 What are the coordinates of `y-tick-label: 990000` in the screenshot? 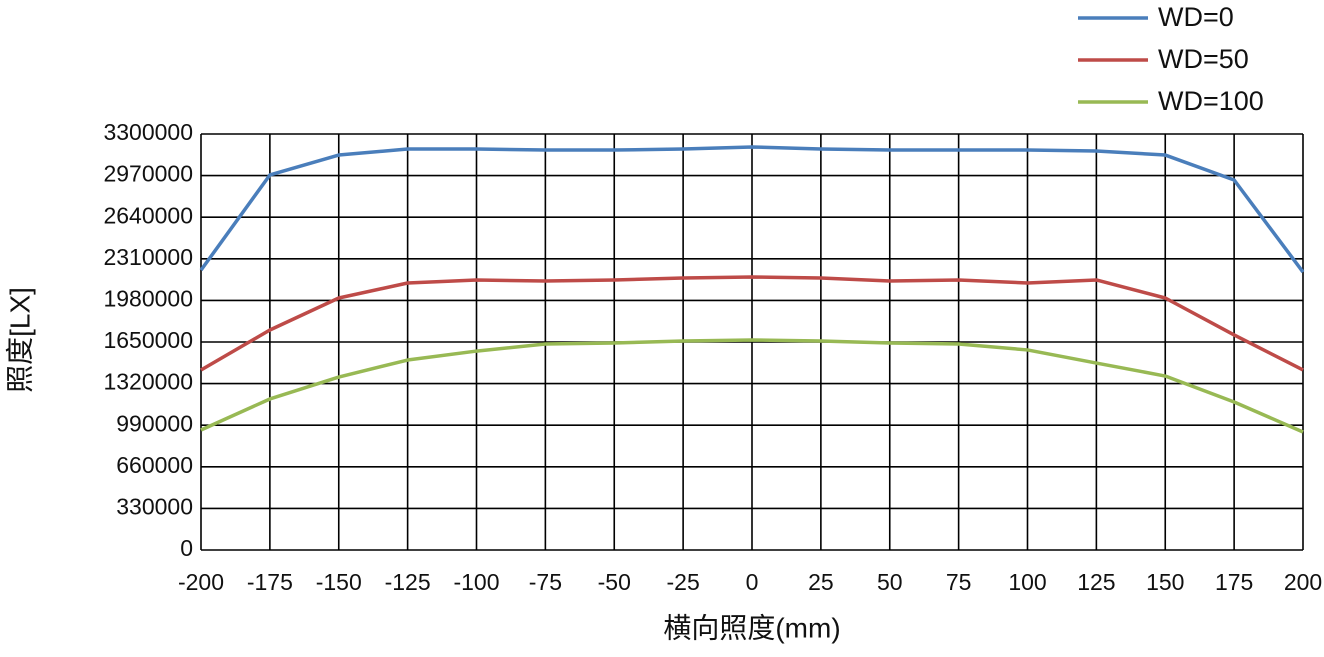 It's located at (154, 423).